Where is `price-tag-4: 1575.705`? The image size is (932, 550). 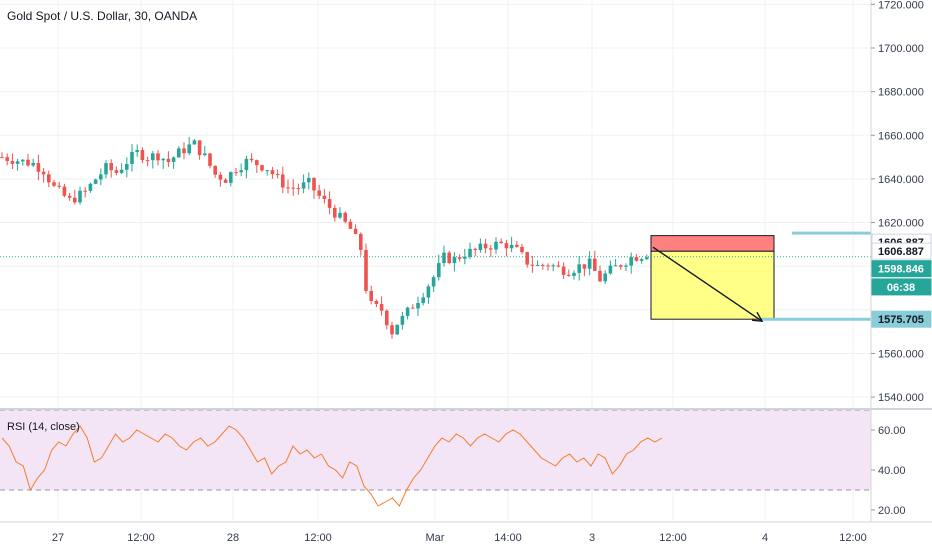
price-tag-4: 1575.705 is located at coordinates (901, 319).